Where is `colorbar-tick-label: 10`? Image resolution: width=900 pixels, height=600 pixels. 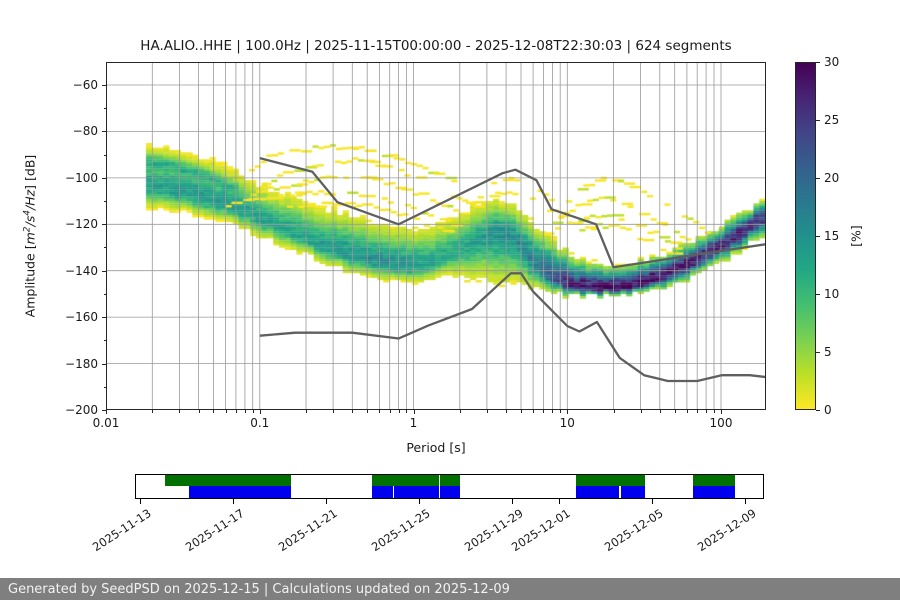
colorbar-tick-label: 10 is located at coordinates (832, 294).